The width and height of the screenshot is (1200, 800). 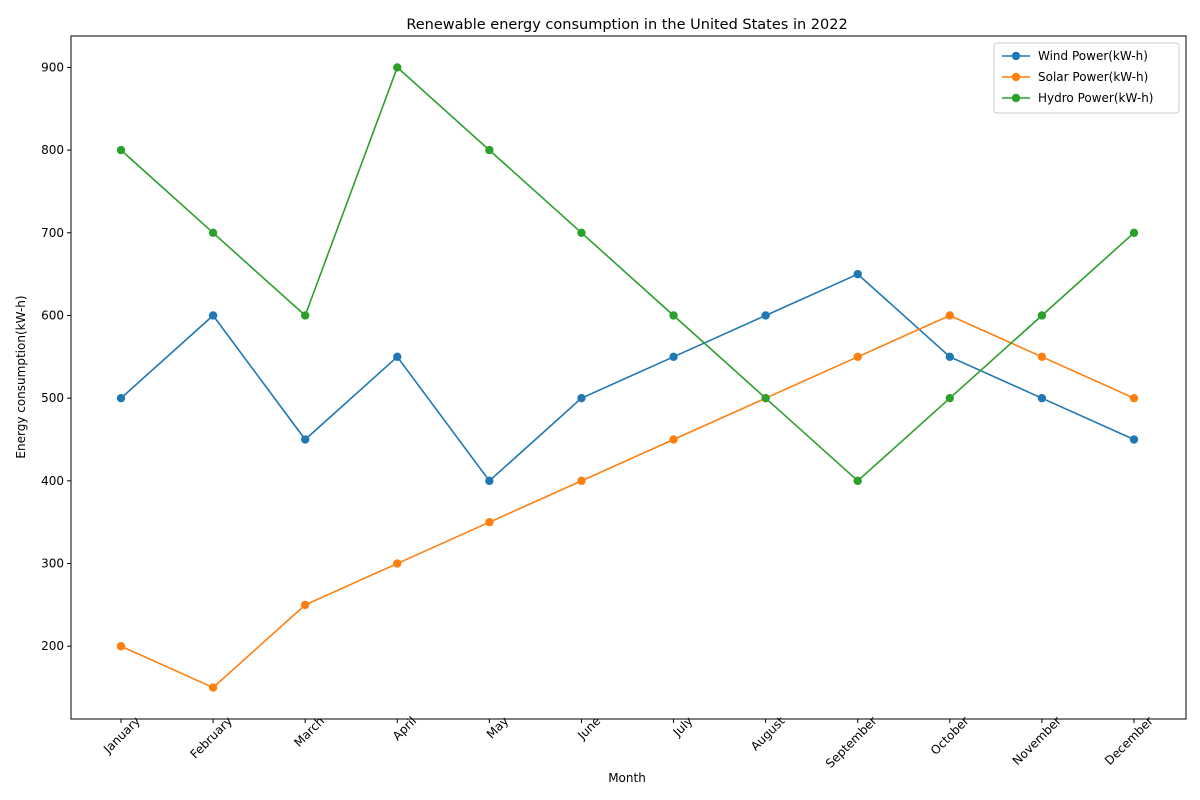 I want to click on y-tick-label: 700, so click(x=52, y=233).